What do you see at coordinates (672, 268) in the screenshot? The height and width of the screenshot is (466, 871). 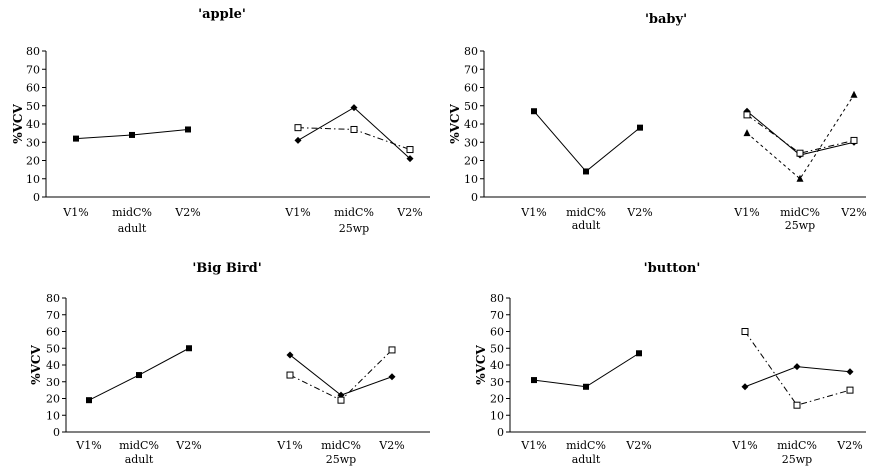 I see `chart-title: 'button'` at bounding box center [672, 268].